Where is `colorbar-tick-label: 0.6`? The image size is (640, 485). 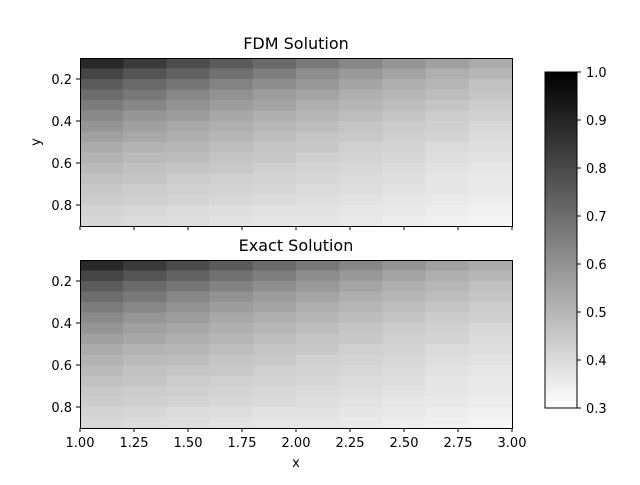 colorbar-tick-label: 0.6 is located at coordinates (596, 265).